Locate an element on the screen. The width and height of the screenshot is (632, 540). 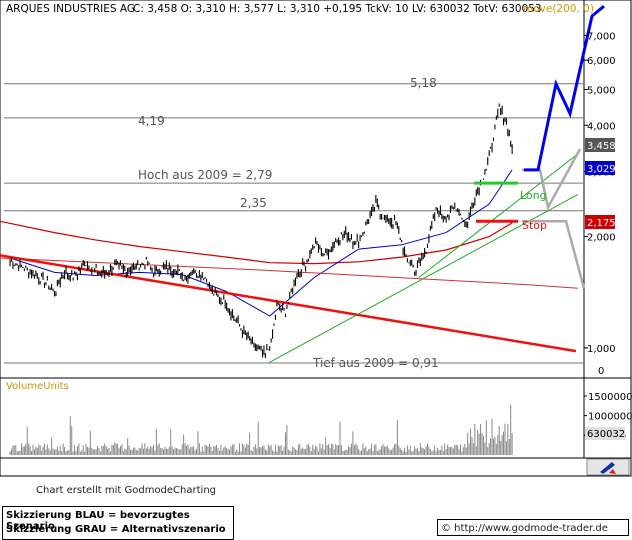
blue-price-tag: 3,029 is located at coordinates (601, 169).